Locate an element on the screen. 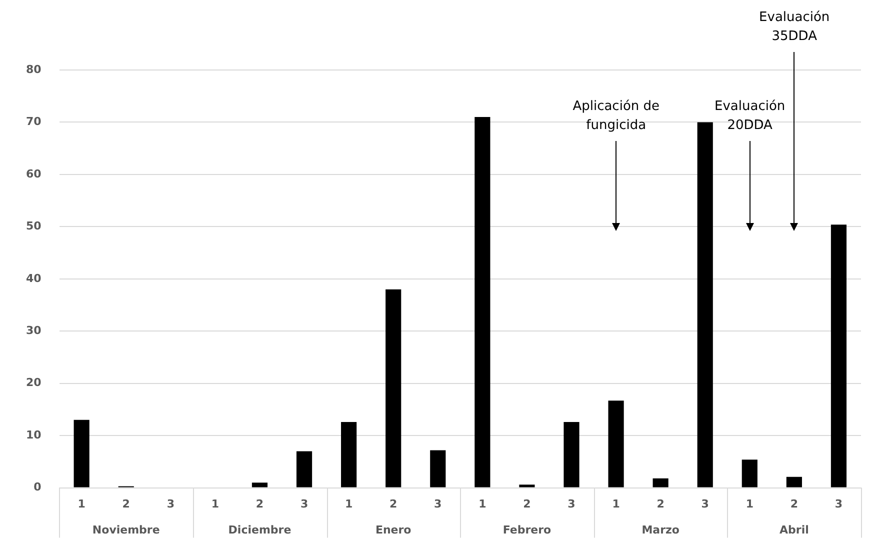  text: Evaluación 35DDA is located at coordinates (794, 27).